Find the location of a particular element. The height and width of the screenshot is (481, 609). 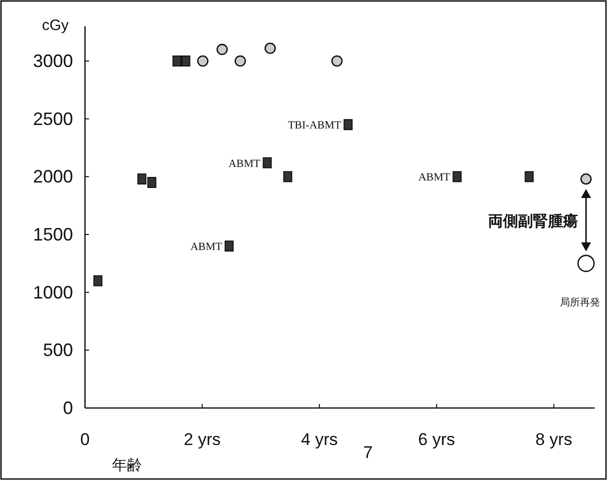

y-tick-label: 1000 is located at coordinates (52, 292).